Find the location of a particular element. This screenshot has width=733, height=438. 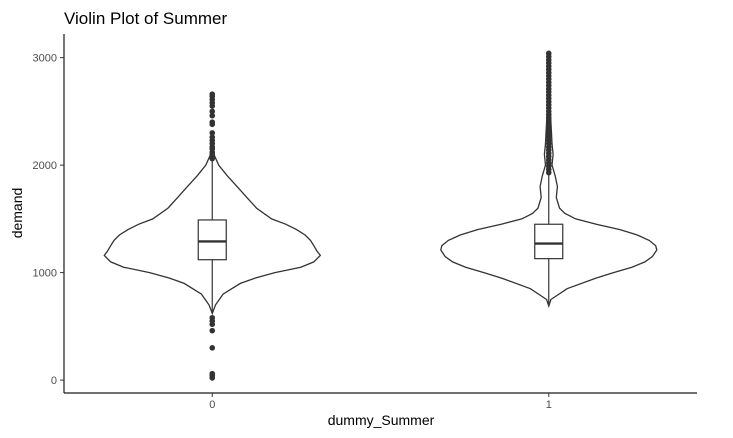

y-tick-label: 1000 is located at coordinates (45, 274).